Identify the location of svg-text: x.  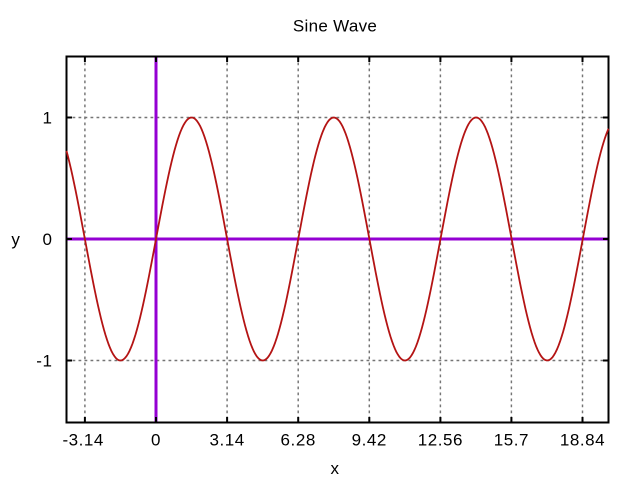
(335, 468).